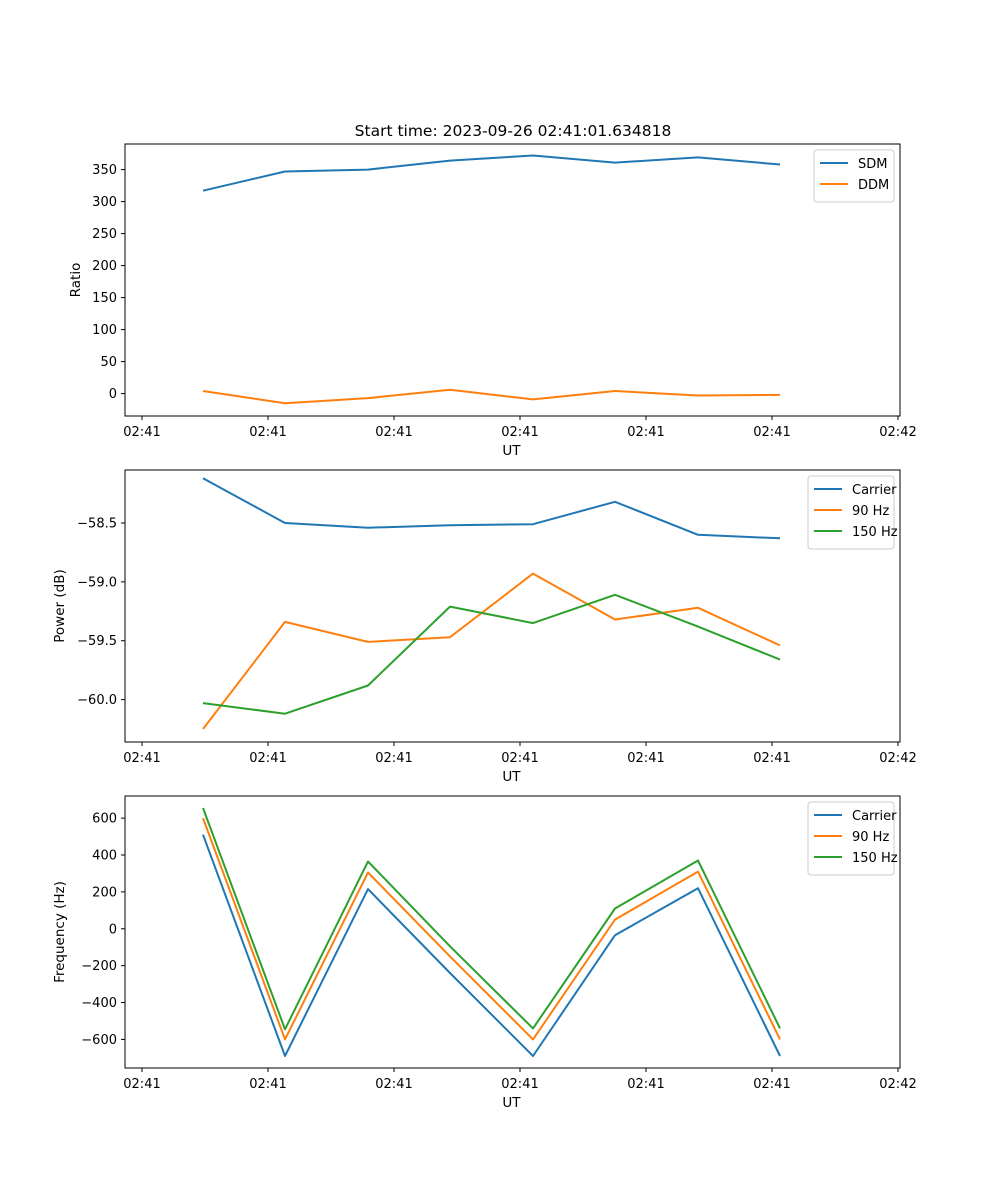 The height and width of the screenshot is (1200, 1000). What do you see at coordinates (870, 511) in the screenshot?
I see `chart1-legend-label-90-hz: 90 Hz` at bounding box center [870, 511].